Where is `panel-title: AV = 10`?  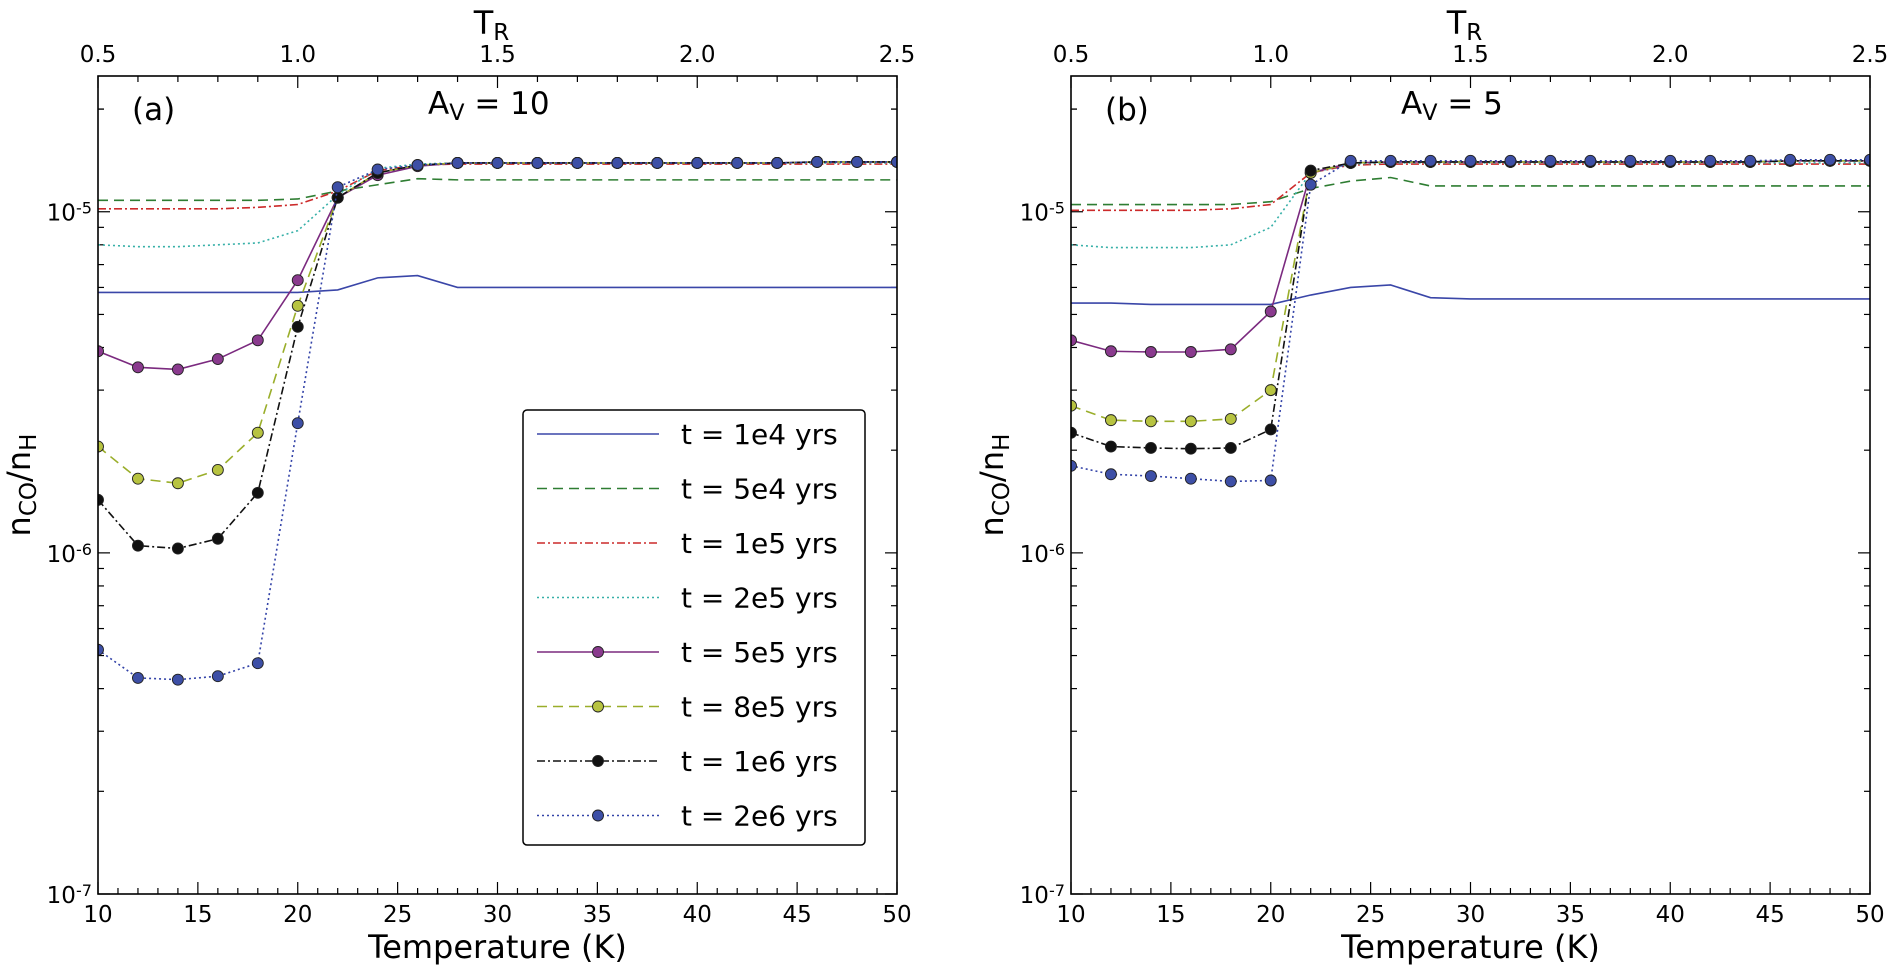 panel-title: AV = 10 is located at coordinates (489, 106).